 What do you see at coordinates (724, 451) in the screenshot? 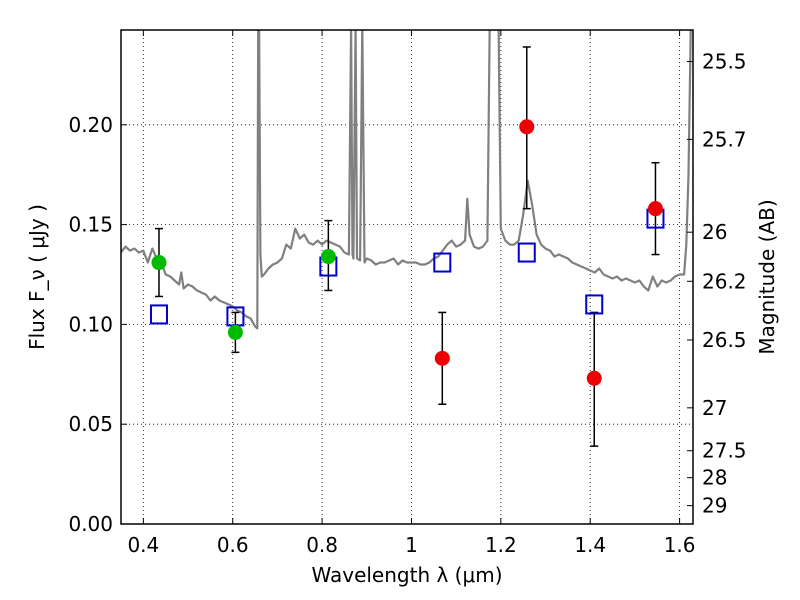
I see `right-tick-label: 27.5` at bounding box center [724, 451].